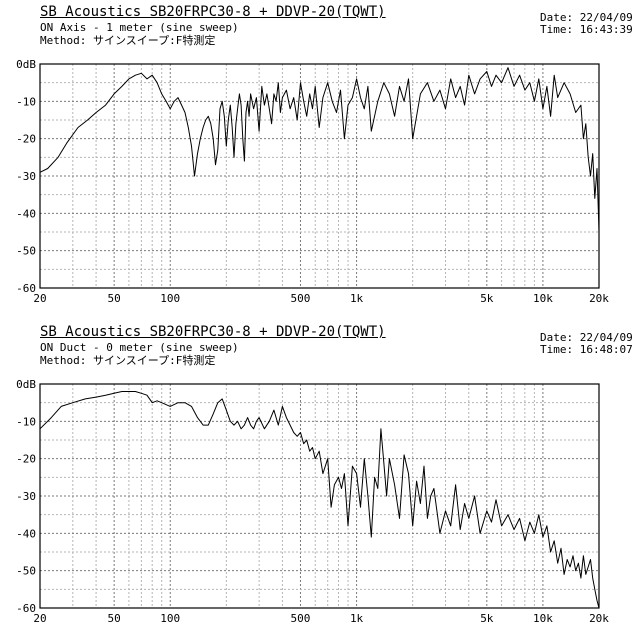 The height and width of the screenshot is (640, 640). I want to click on chart-subtitle-condition: ON Duct - 0 meter (sine sweep), so click(139, 347).